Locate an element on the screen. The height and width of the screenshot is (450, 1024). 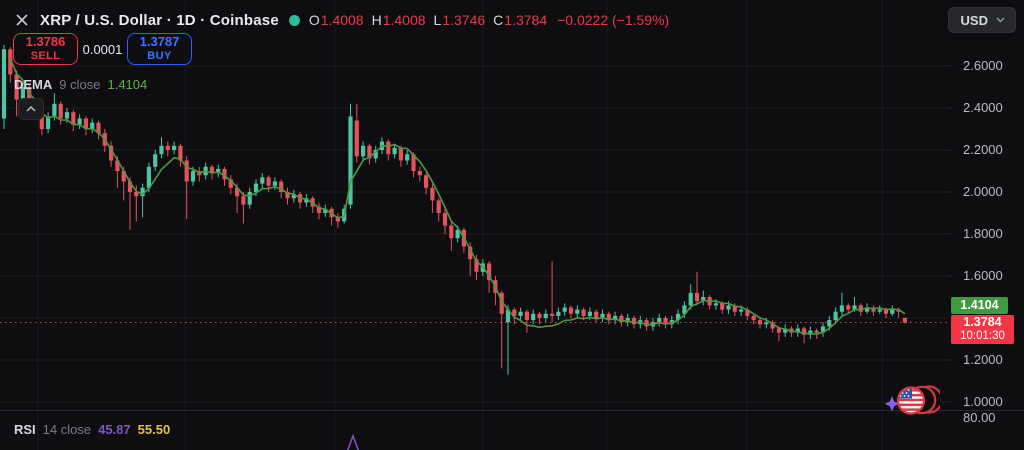
currency-dropdown: USD is located at coordinates (981, 20).